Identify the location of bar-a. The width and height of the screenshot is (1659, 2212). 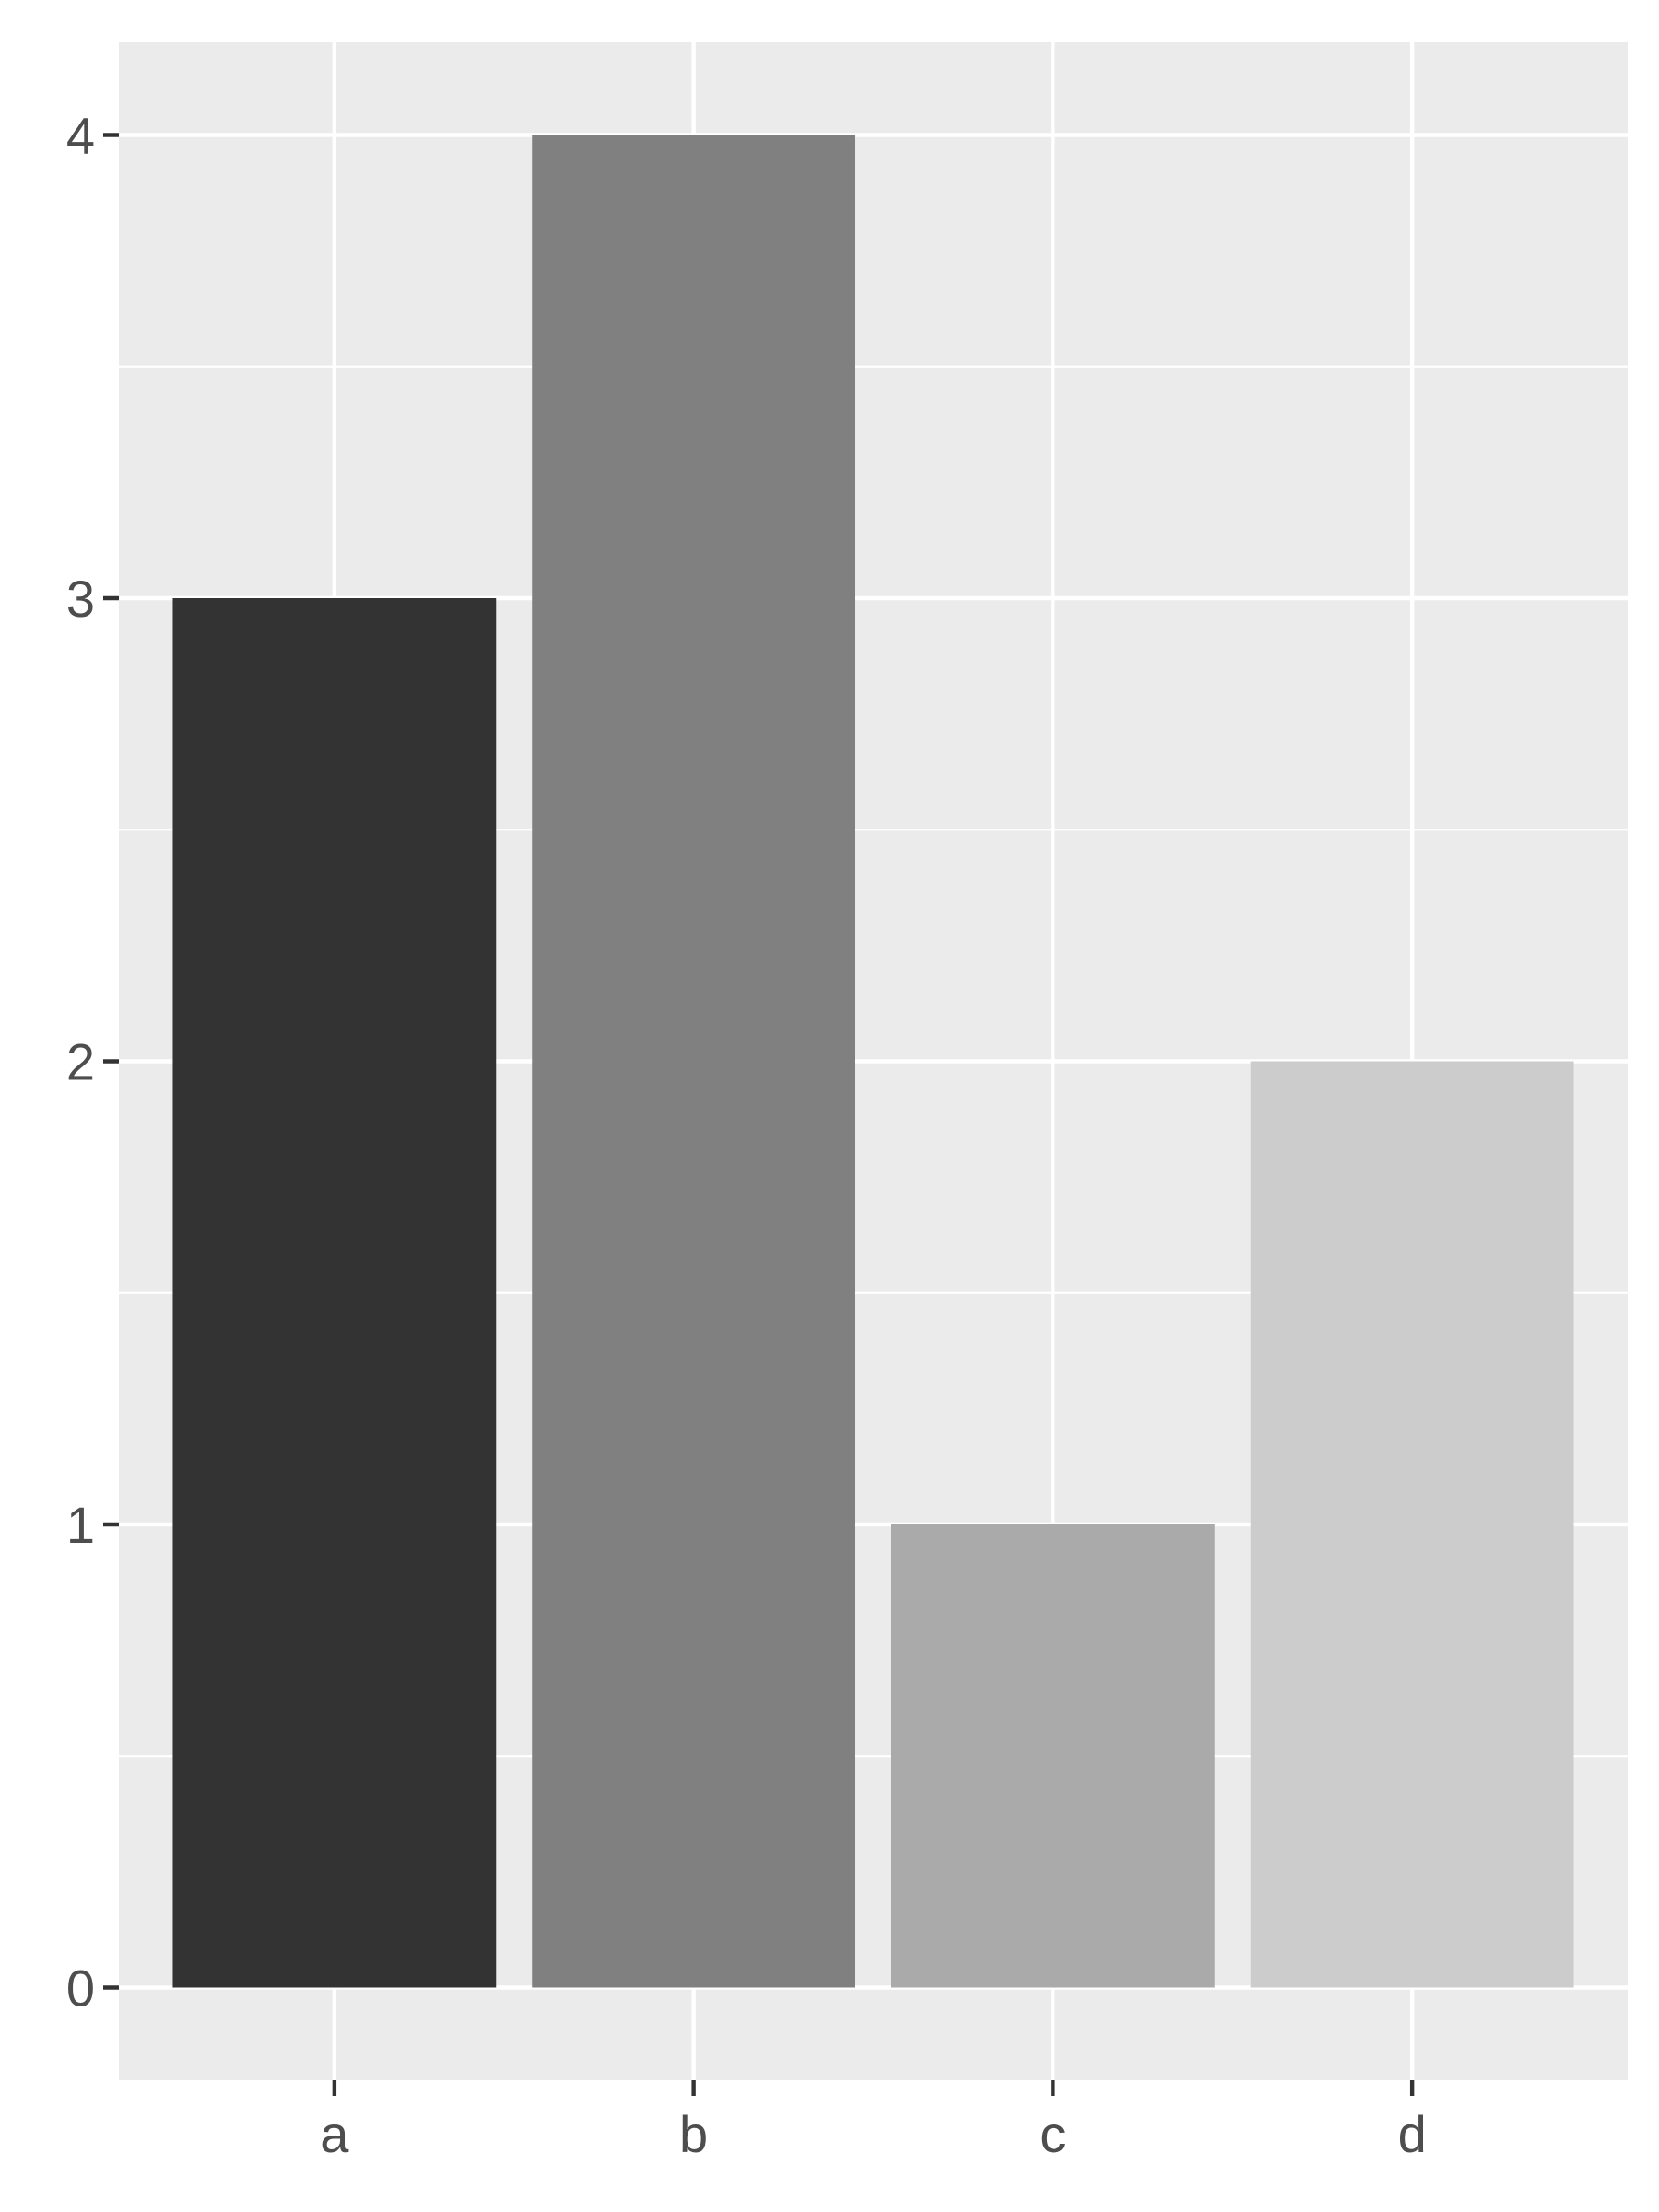
(334, 1293).